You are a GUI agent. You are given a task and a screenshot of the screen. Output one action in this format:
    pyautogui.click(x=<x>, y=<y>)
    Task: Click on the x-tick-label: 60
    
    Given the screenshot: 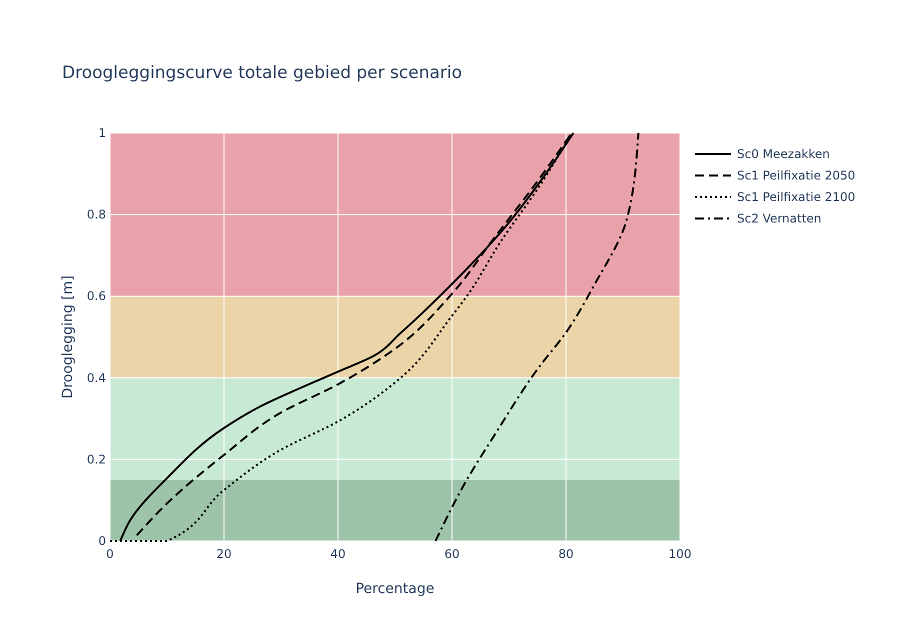 What is the action you would take?
    pyautogui.click(x=452, y=554)
    